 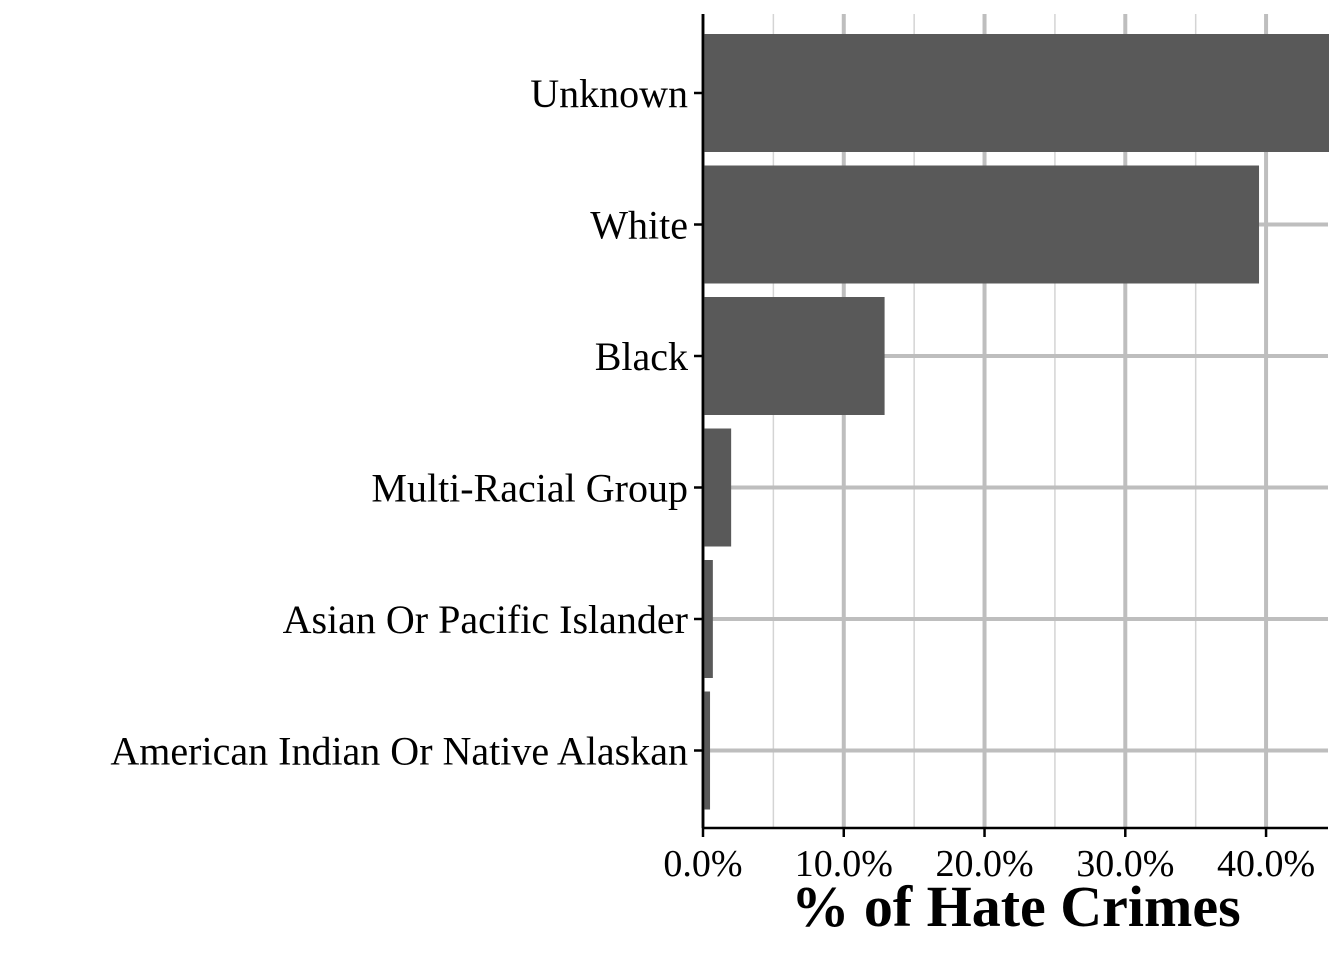 What do you see at coordinates (641, 356) in the screenshot?
I see `category-label: Black` at bounding box center [641, 356].